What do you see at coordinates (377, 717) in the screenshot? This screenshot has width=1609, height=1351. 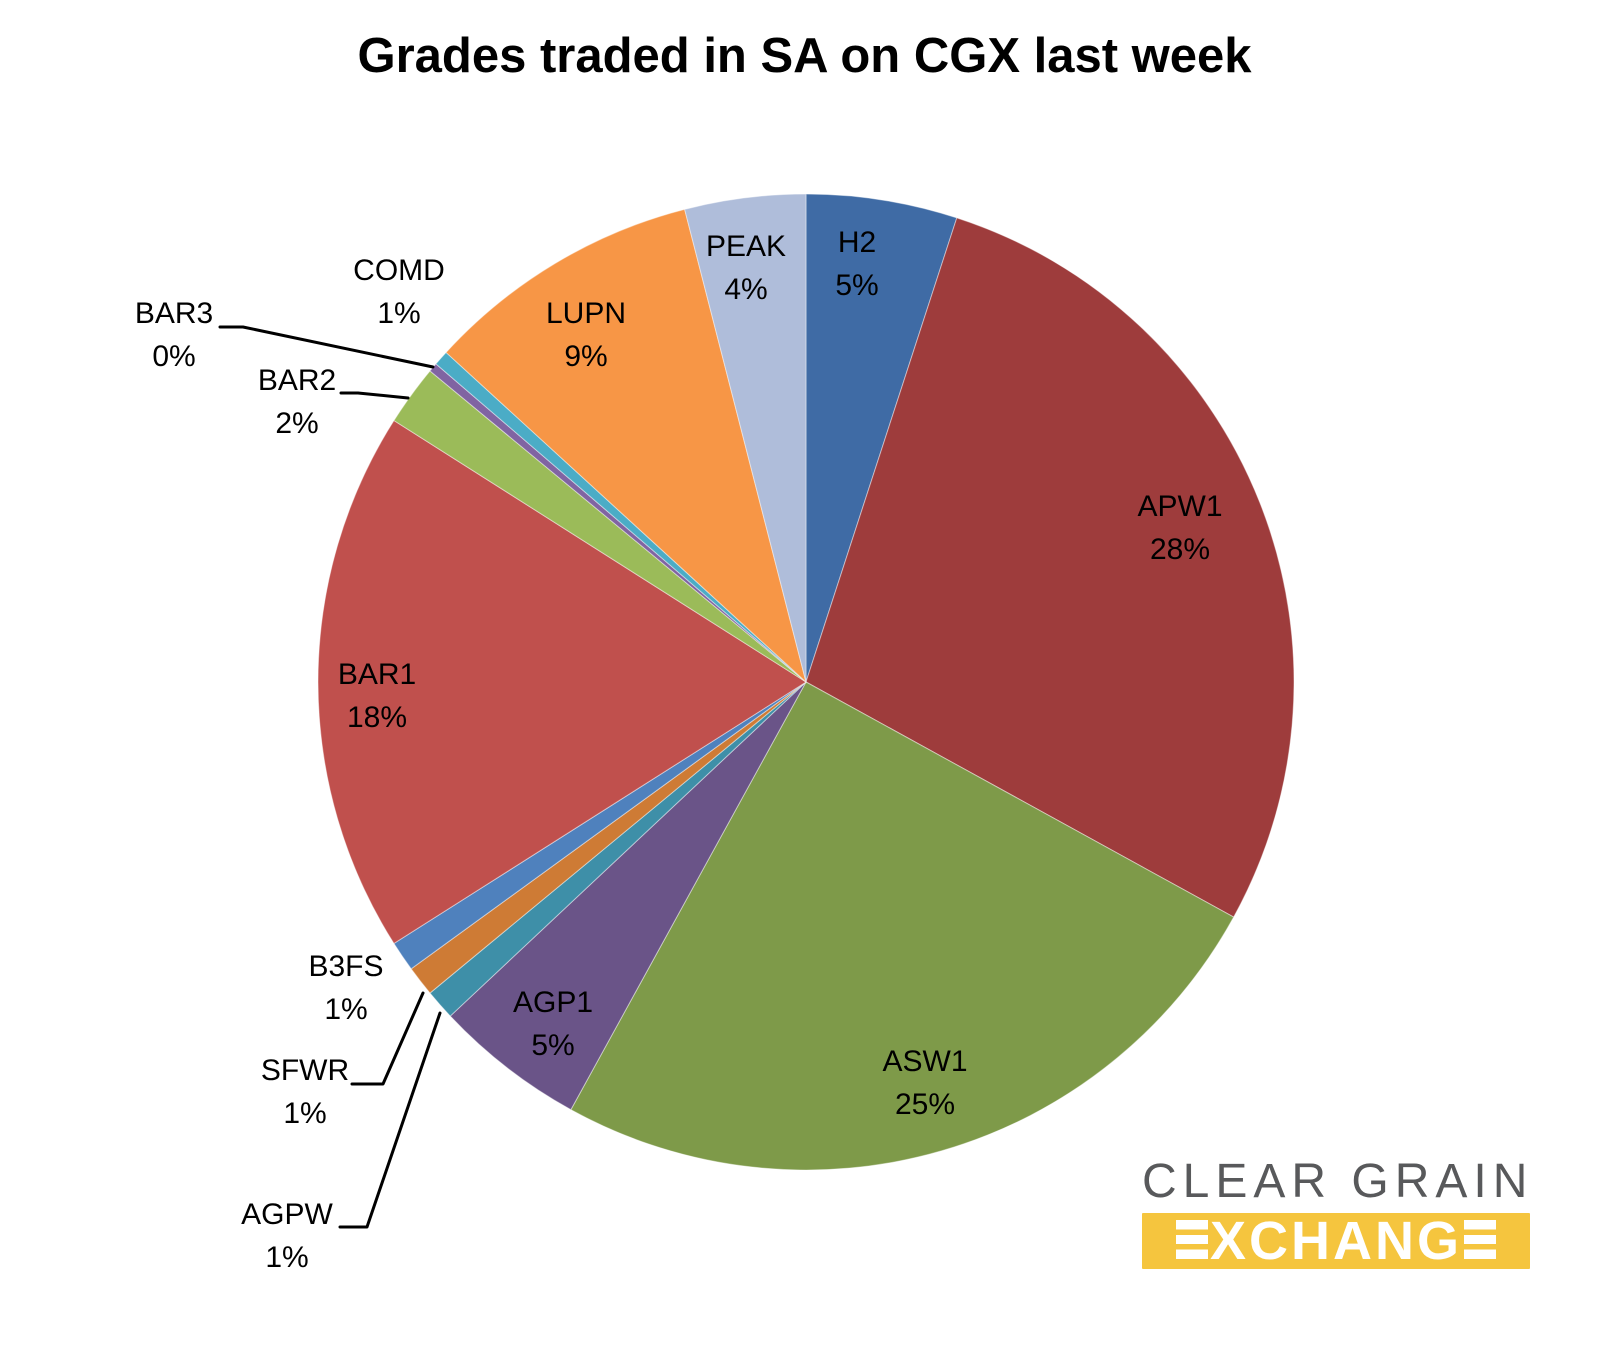 I see `slice-label-BAR1-pct: 18%` at bounding box center [377, 717].